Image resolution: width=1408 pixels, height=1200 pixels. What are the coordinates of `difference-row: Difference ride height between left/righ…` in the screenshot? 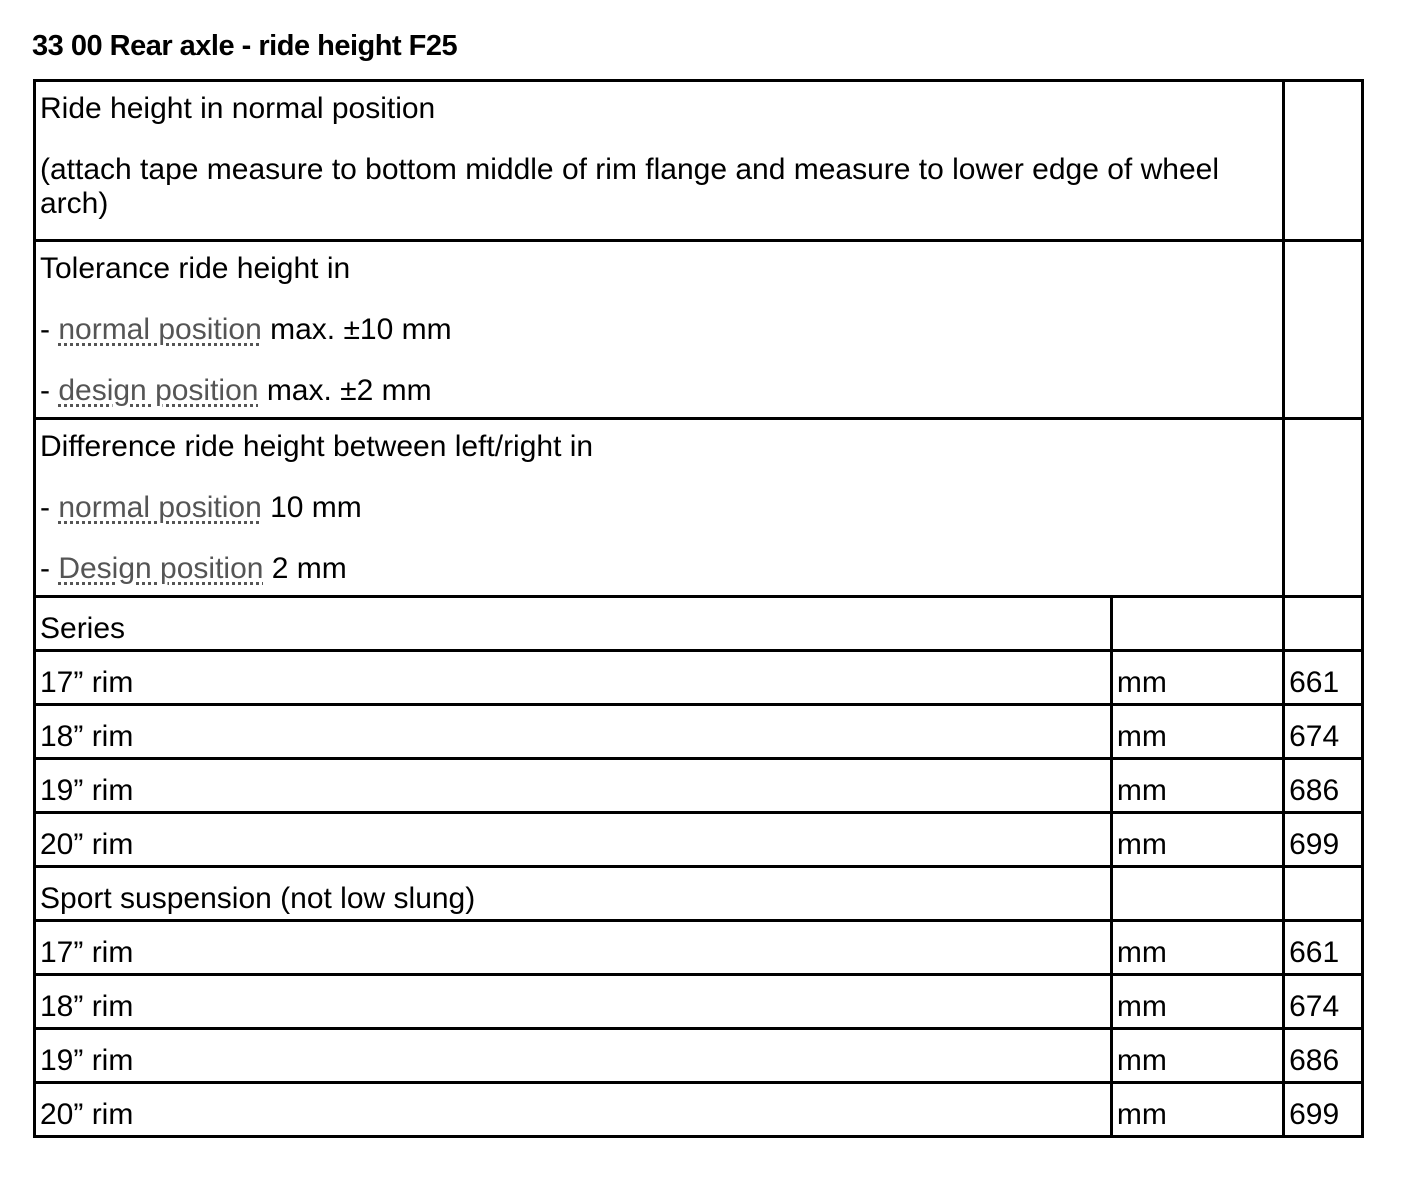 It's located at (698, 507).